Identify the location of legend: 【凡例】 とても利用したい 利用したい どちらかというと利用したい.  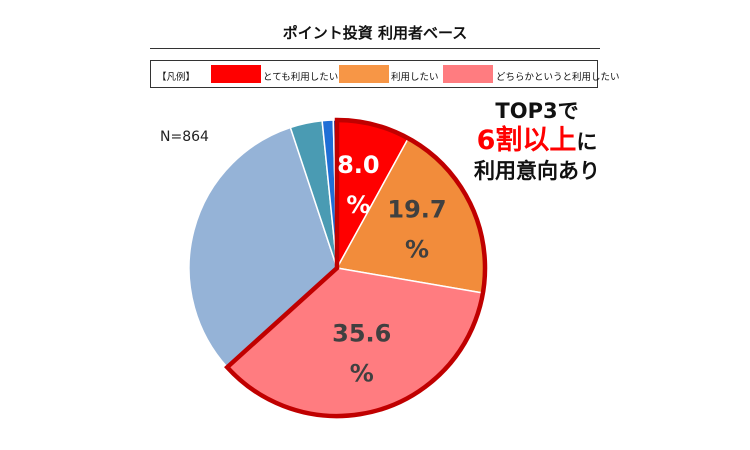
(385, 74).